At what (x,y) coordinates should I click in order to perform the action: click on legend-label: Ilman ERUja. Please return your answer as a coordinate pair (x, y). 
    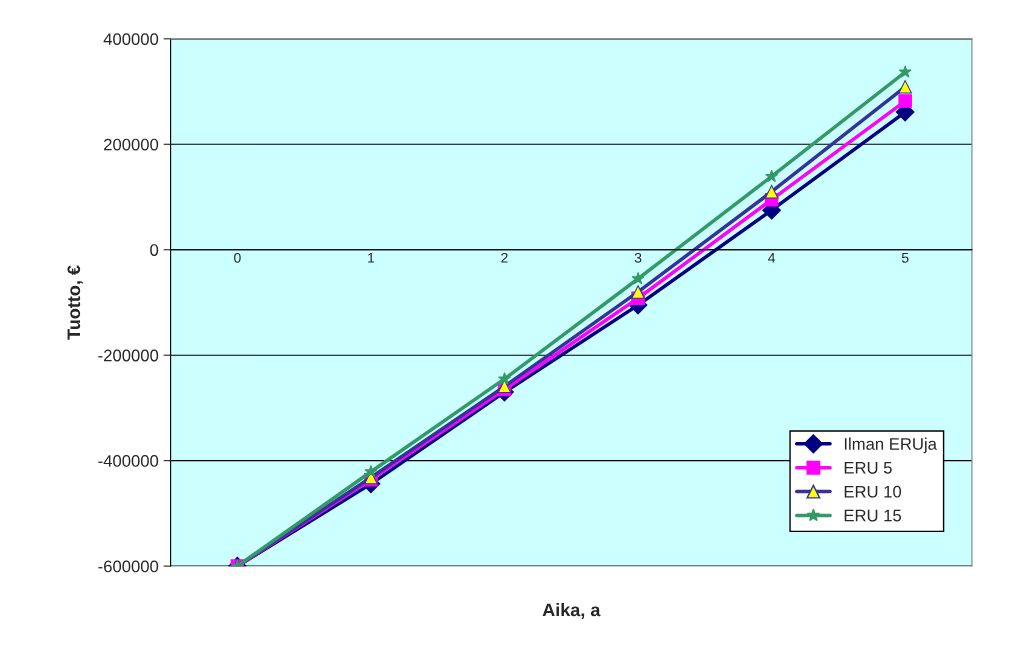
    Looking at the image, I should click on (890, 445).